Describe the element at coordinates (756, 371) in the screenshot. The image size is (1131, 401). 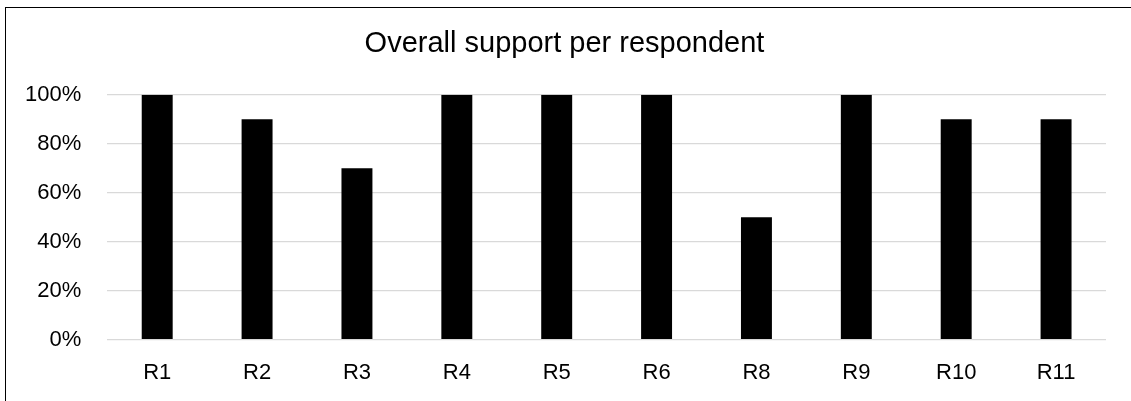
I see `x-tick-label: R8` at that location.